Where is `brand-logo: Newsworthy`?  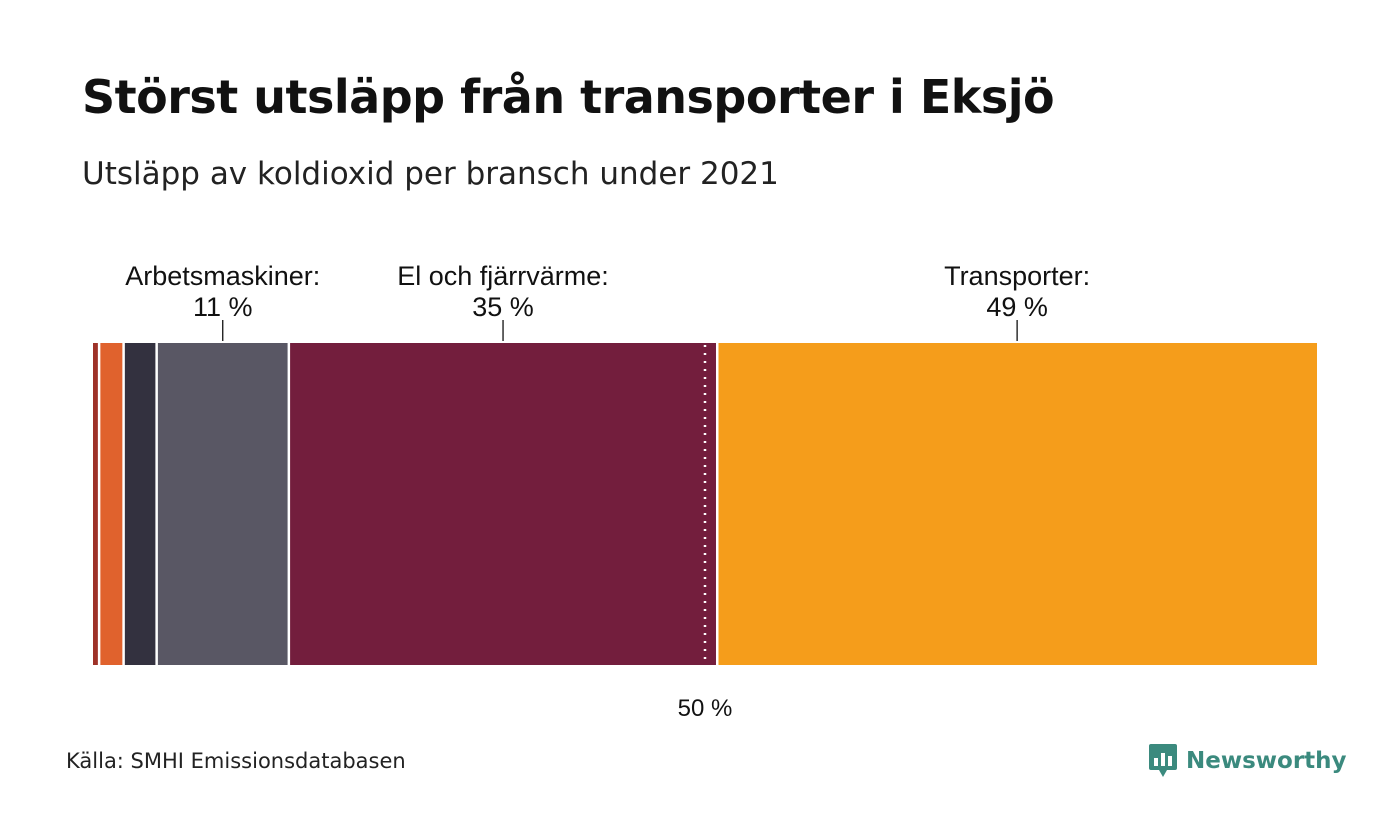 brand-logo: Newsworthy is located at coordinates (1247, 761).